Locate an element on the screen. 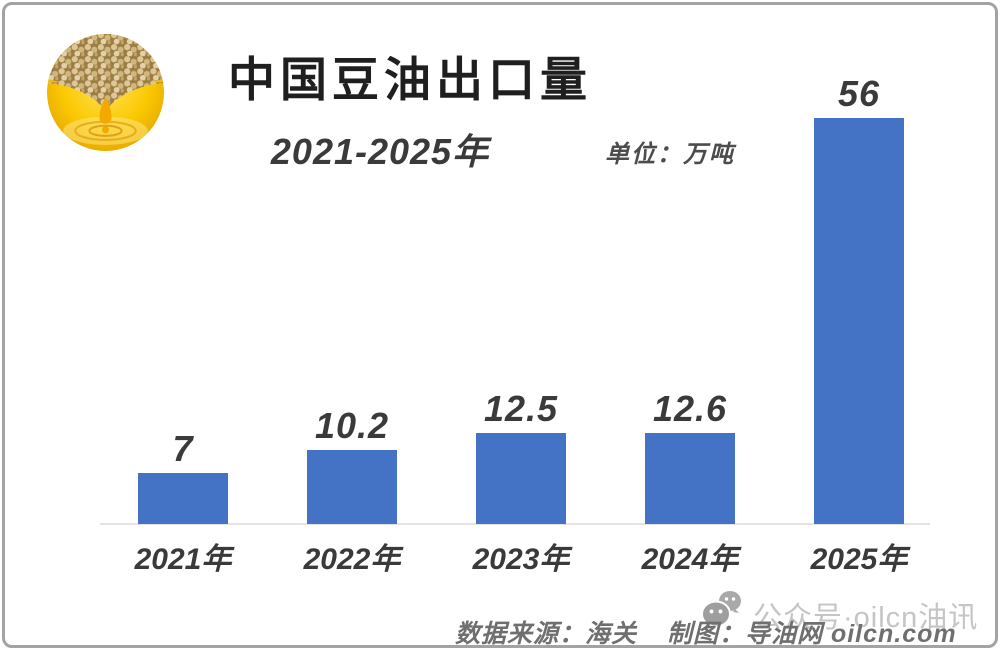 The image size is (1000, 655). soybean-oil-logo-graphic is located at coordinates (105, 92).